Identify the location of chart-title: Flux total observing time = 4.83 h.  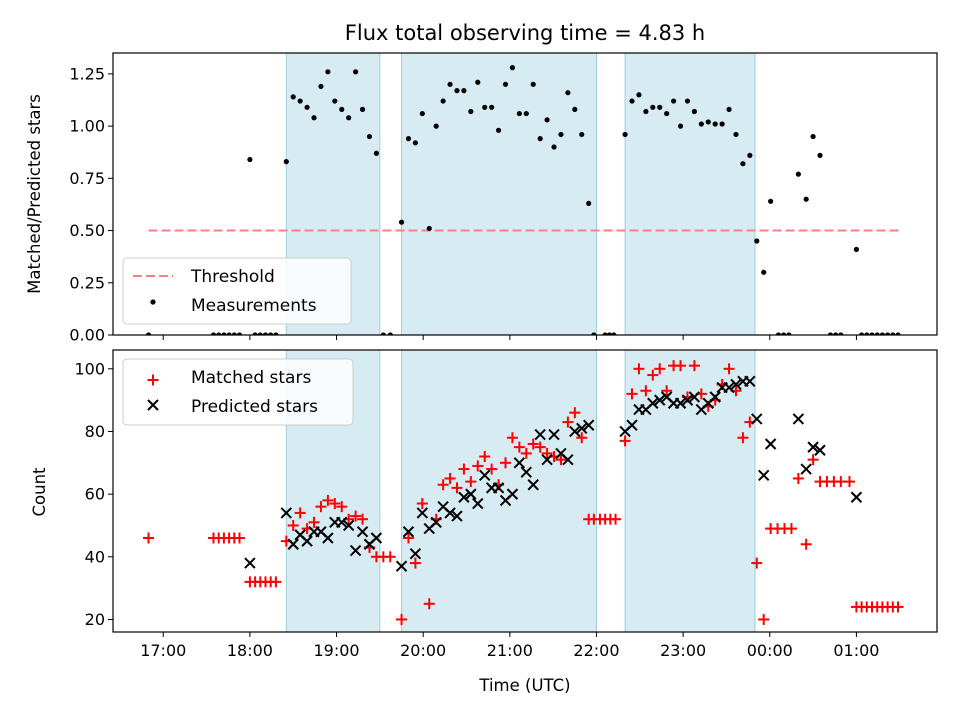
(525, 33).